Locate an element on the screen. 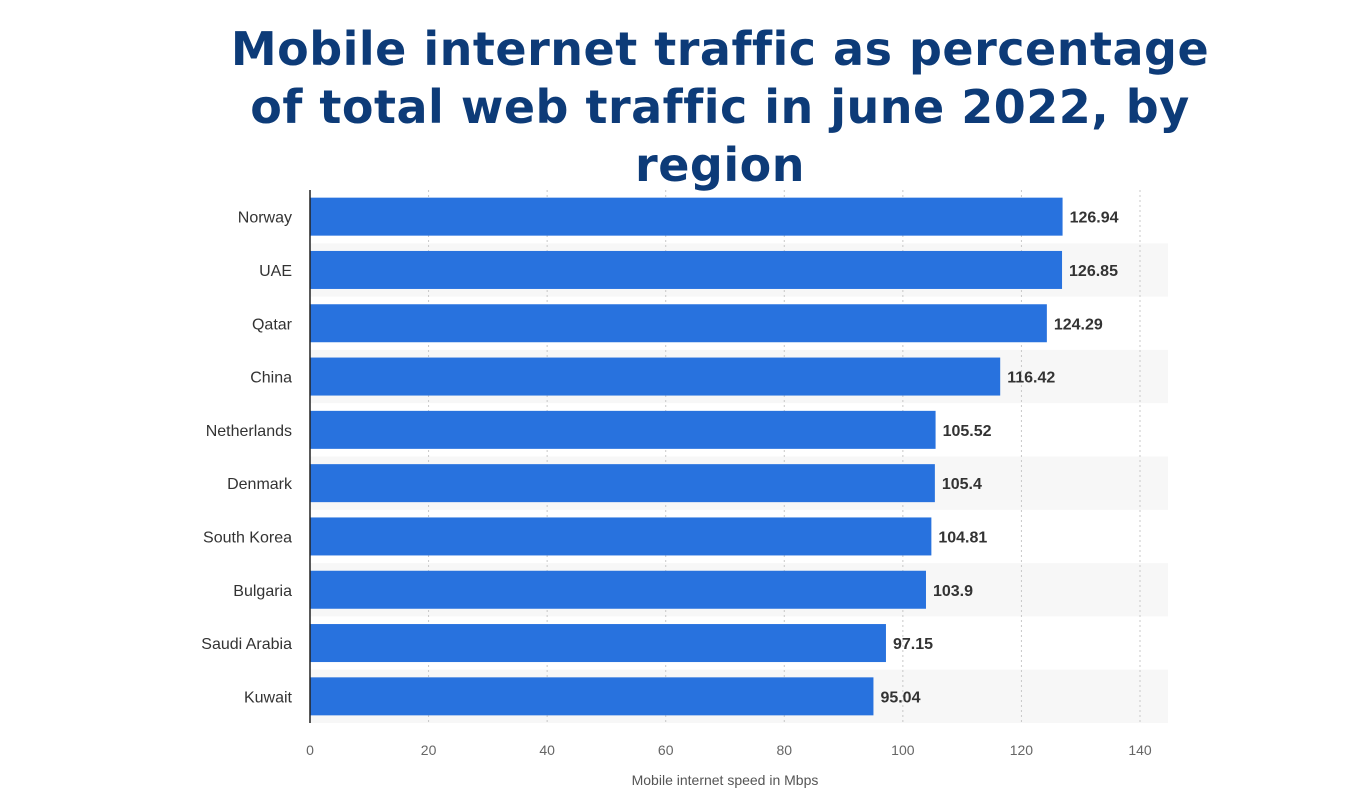  value-label: 126.94 is located at coordinates (1094, 218).